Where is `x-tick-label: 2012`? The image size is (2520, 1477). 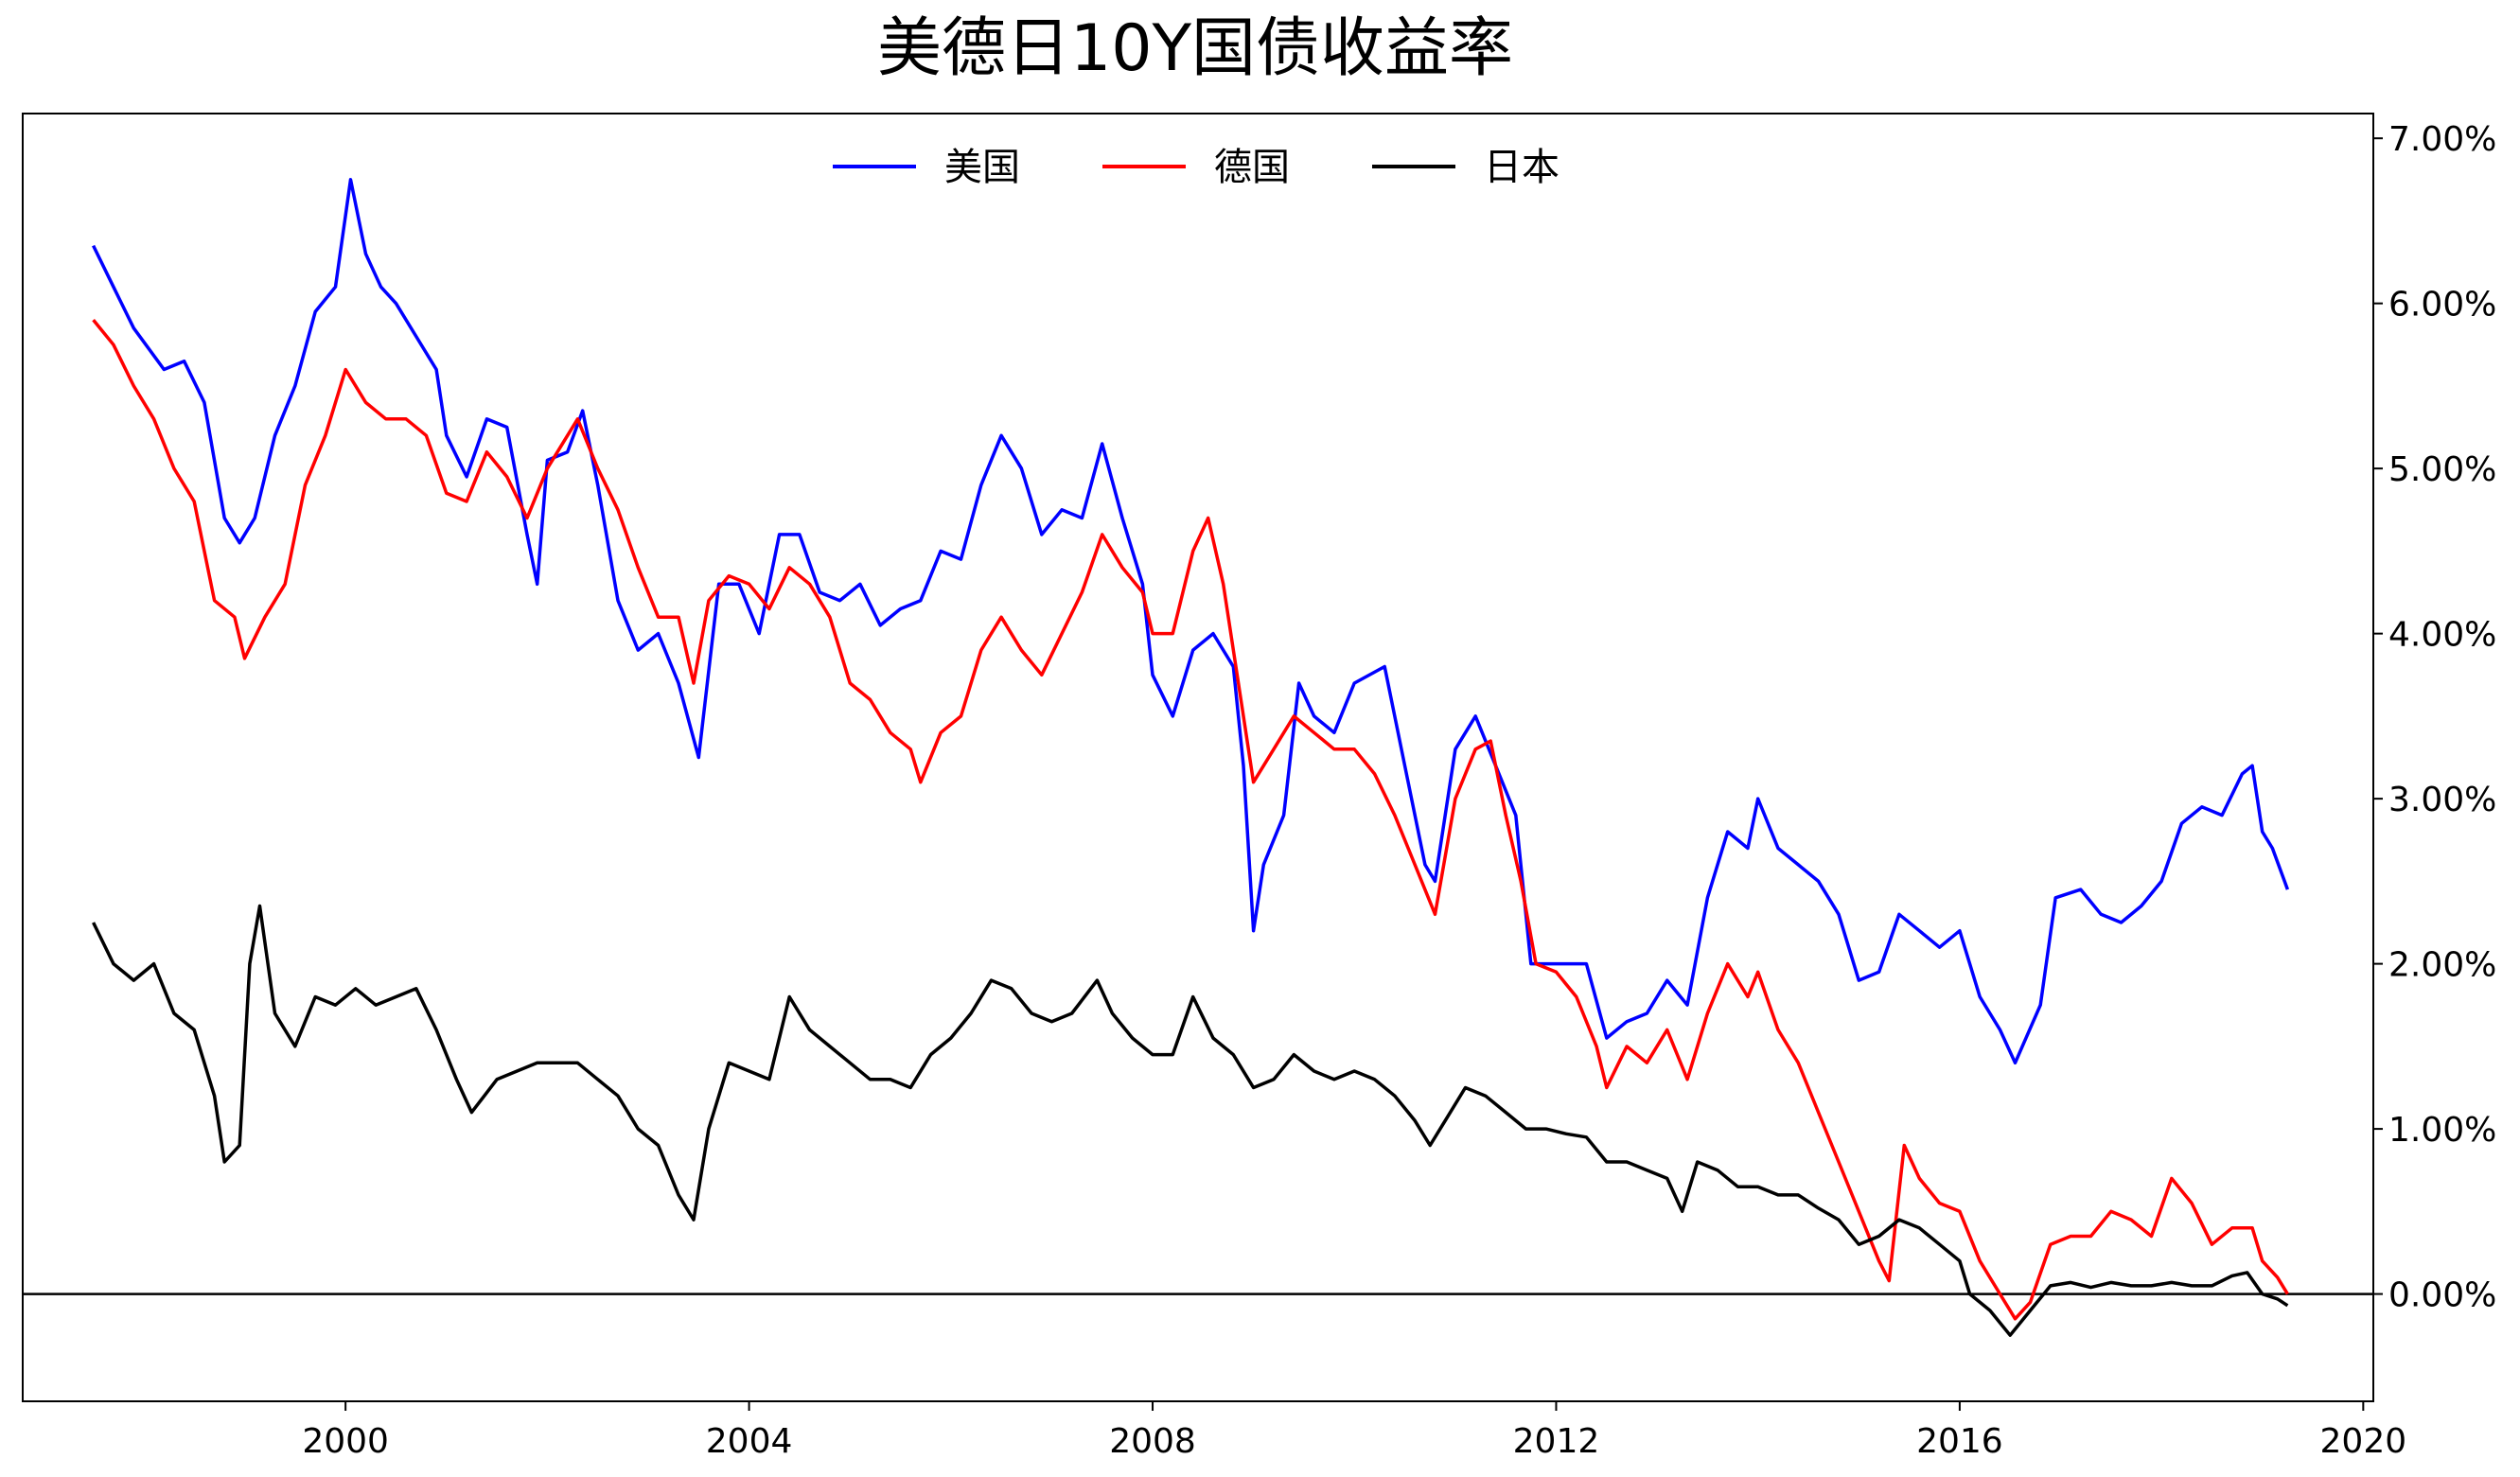
x-tick-label: 2012 is located at coordinates (1556, 1441).